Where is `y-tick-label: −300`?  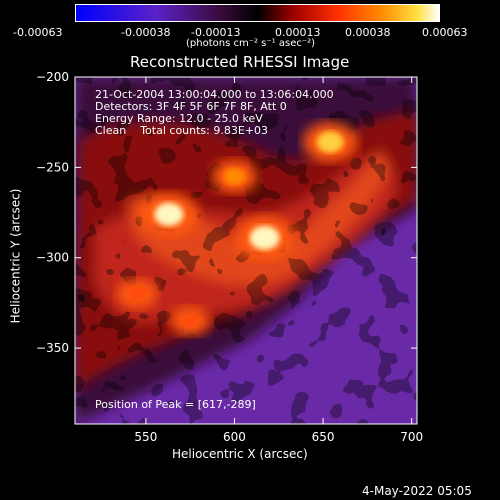 y-tick-label: −300 is located at coordinates (52, 258).